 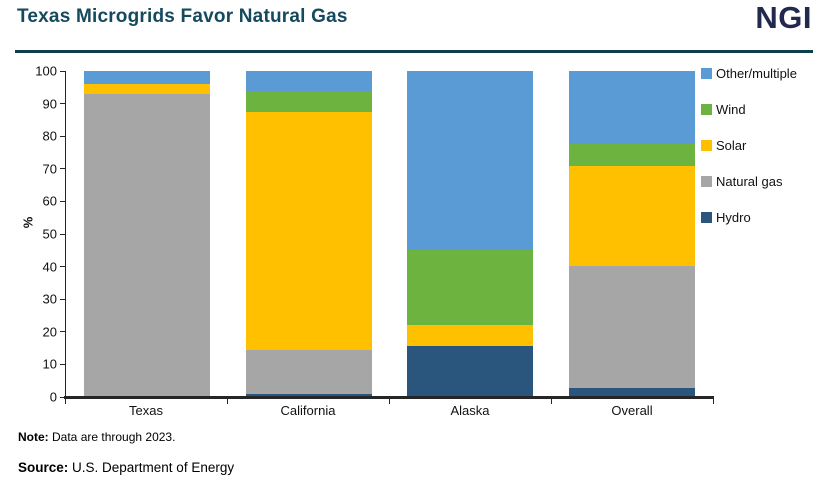 I want to click on bar-segment-overall-solar, so click(x=632, y=215).